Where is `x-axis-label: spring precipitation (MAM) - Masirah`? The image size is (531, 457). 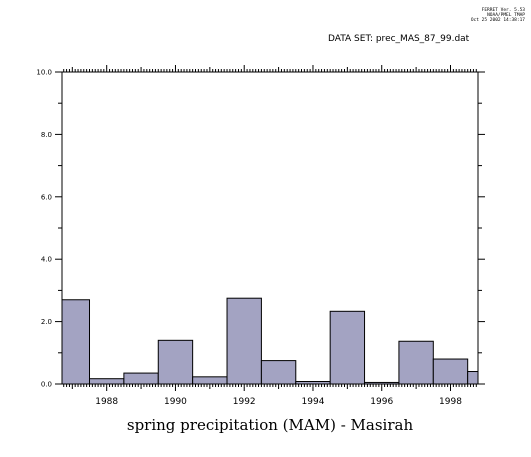
x-axis-label: spring precipitation (MAM) - Masirah is located at coordinates (270, 425).